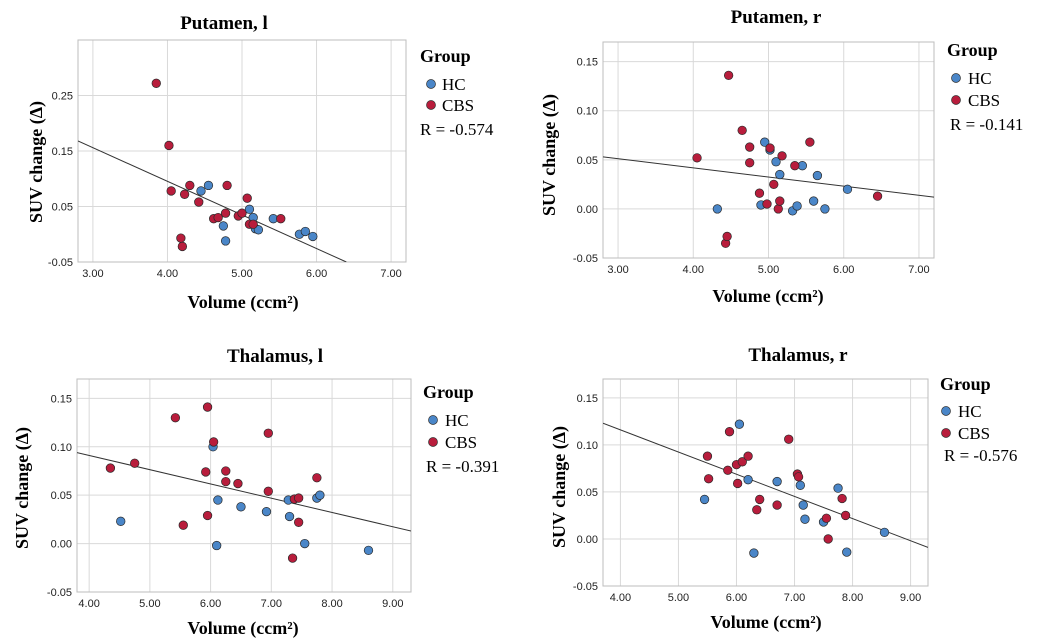 Image resolution: width=1040 pixels, height=638 pixels. I want to click on y-tick-label: -0.05, so click(585, 259).